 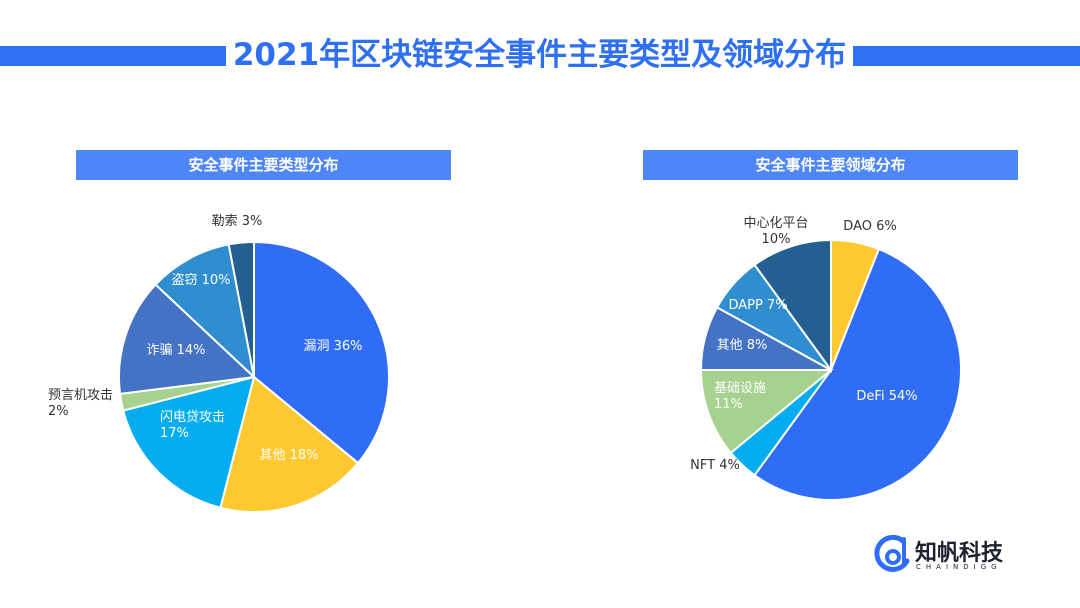 What do you see at coordinates (715, 465) in the screenshot?
I see `pie-label-1-2: NFT 4%` at bounding box center [715, 465].